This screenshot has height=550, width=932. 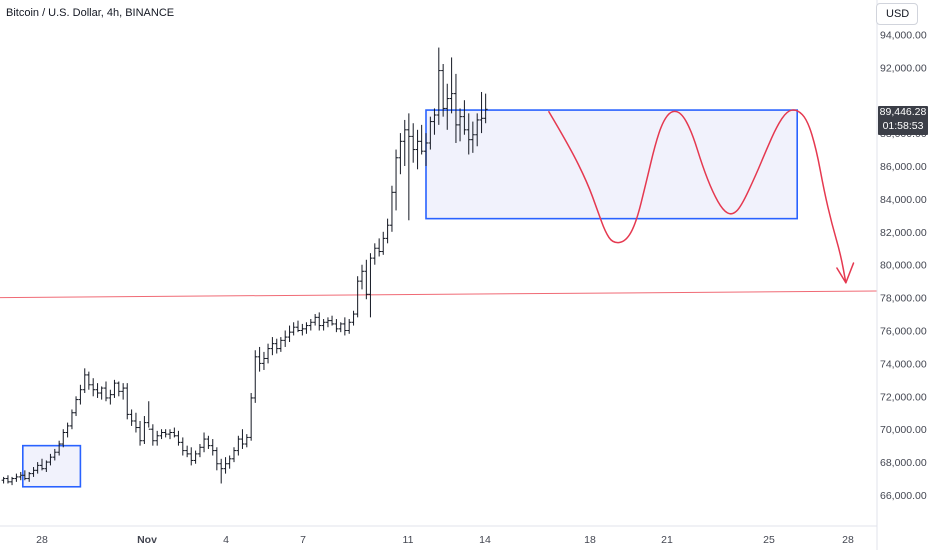 I want to click on time-tick-label: 4, so click(x=226, y=540).